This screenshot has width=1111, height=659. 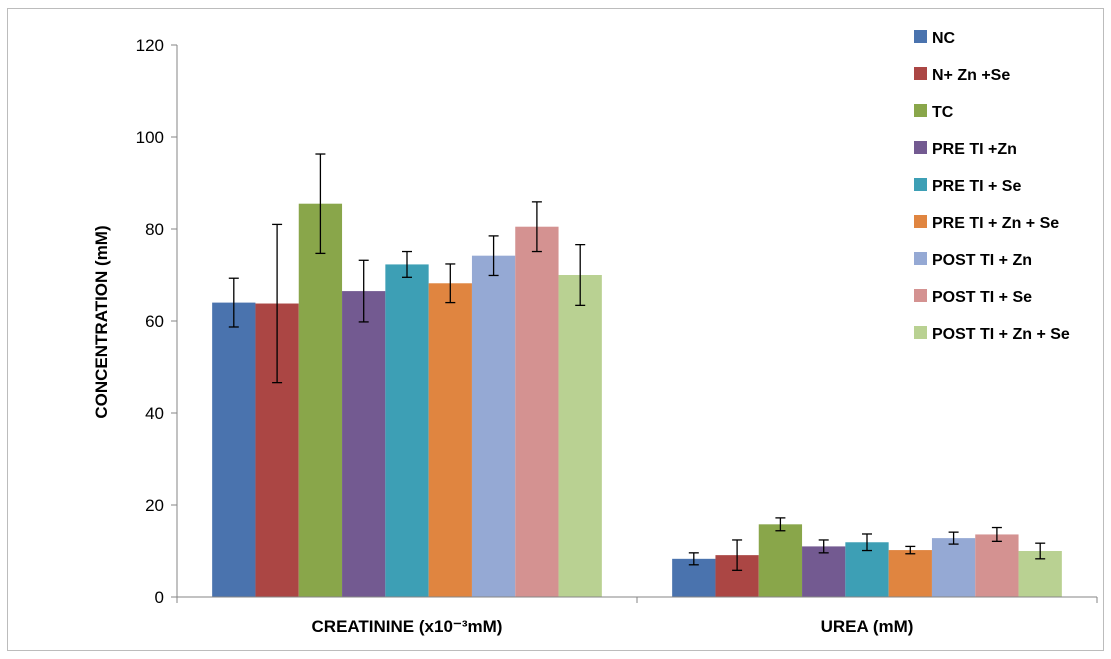 I want to click on legend-label: POST TI + Se, so click(x=982, y=297).